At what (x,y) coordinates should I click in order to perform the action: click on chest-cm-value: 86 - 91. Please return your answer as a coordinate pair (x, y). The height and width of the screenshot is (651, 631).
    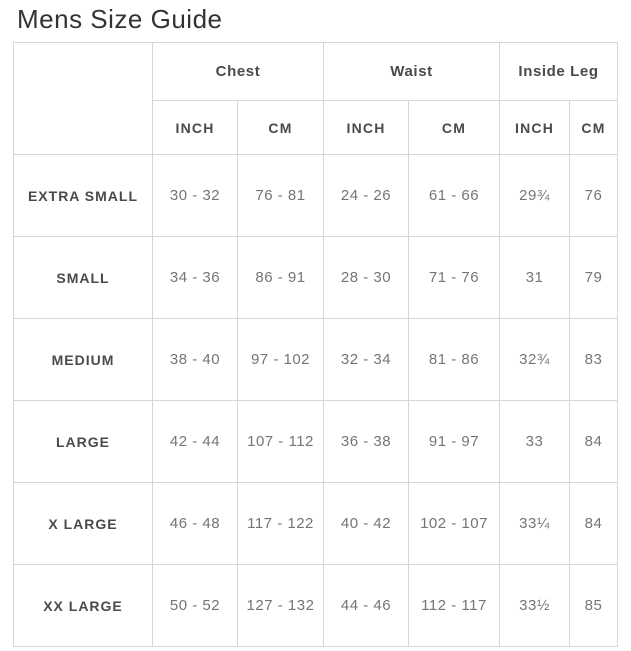
    Looking at the image, I should click on (280, 277).